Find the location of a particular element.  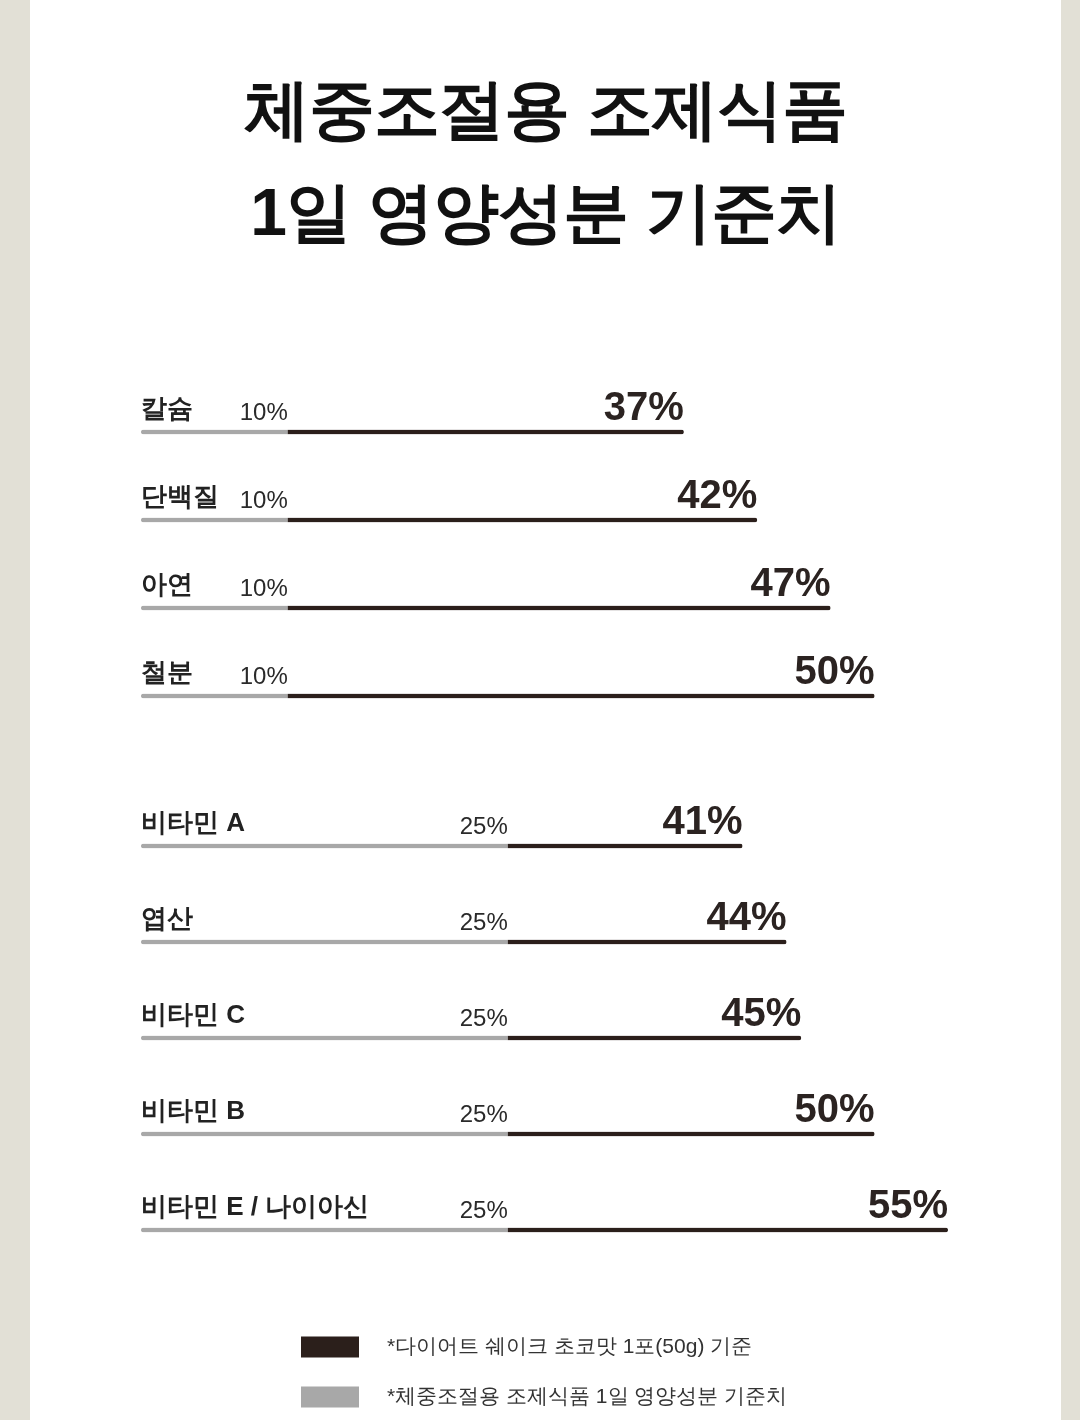

total-label: 55% is located at coordinates (907, 1204).